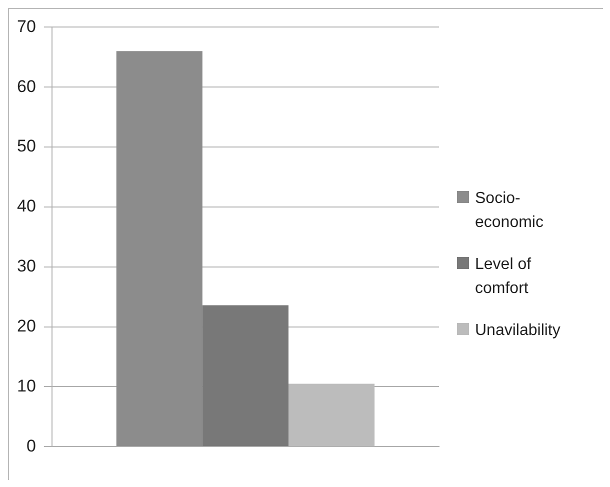 The height and width of the screenshot is (487, 610). Describe the element at coordinates (26, 326) in the screenshot. I see `y-tick-label: 20` at that location.